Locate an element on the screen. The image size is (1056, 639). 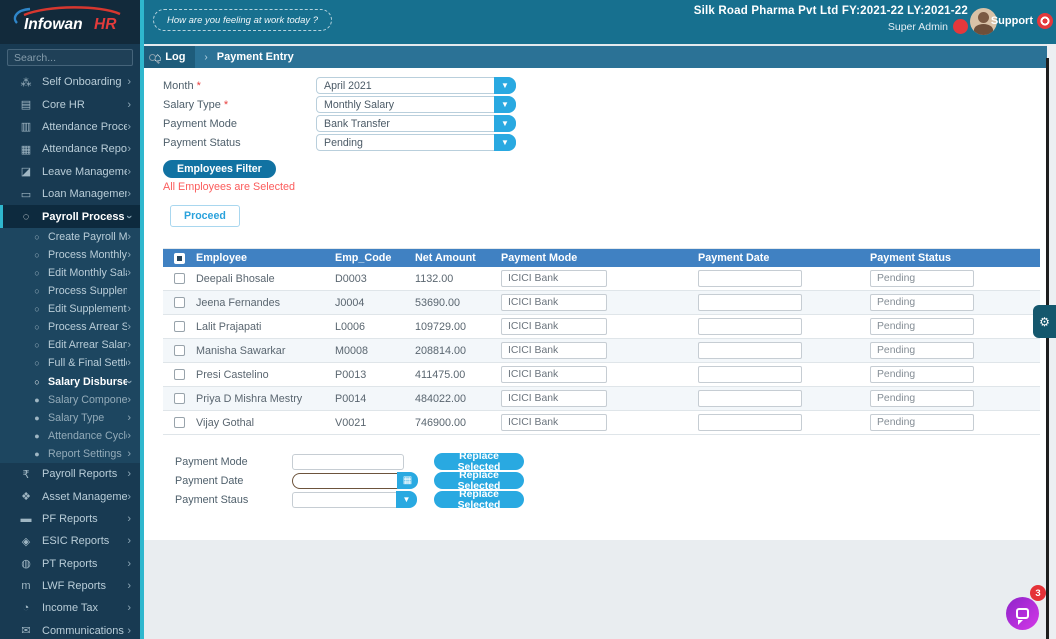
net-amount: 109729.00 is located at coordinates (441, 326).